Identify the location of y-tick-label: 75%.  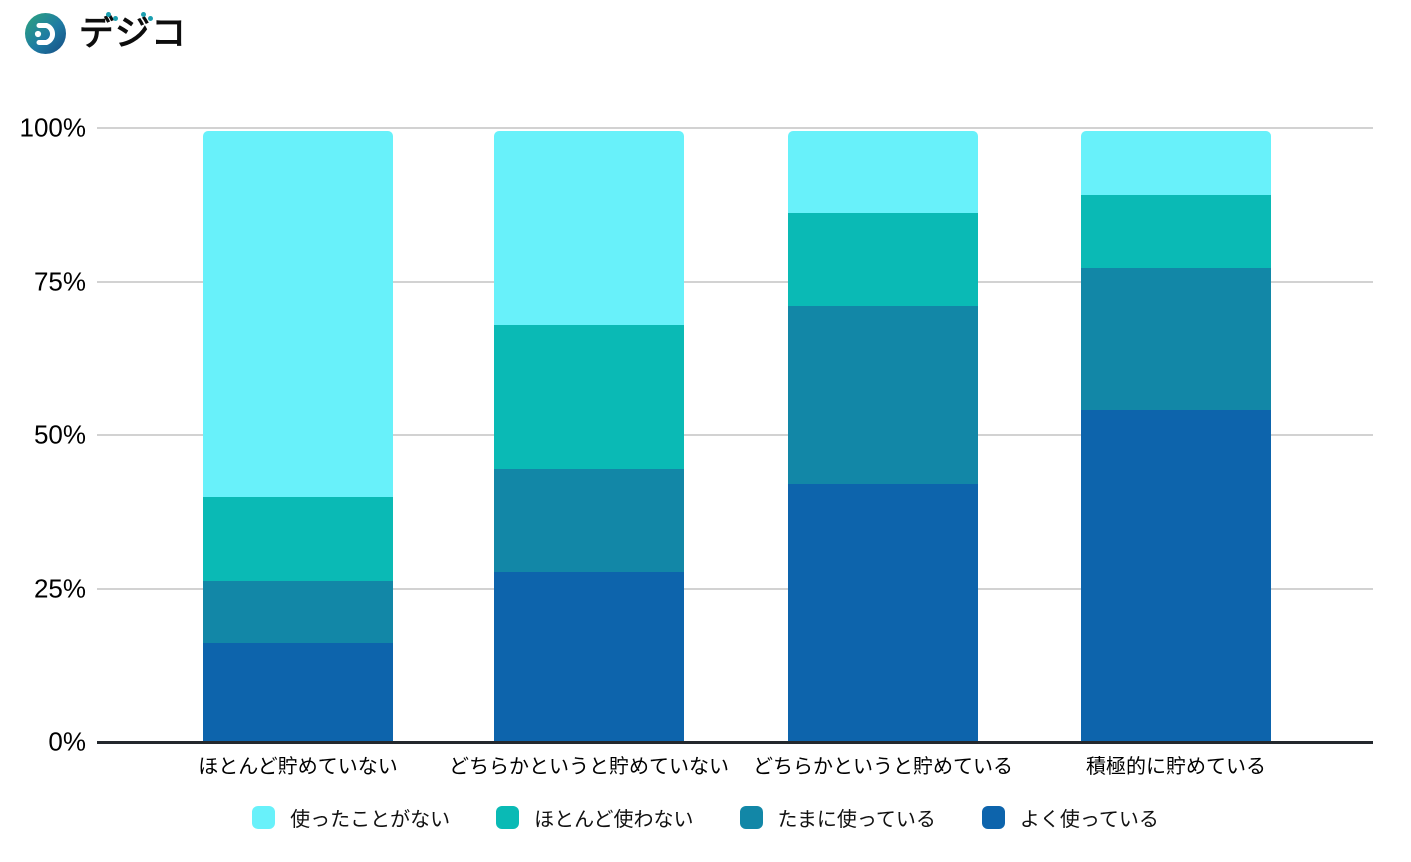
(59, 281).